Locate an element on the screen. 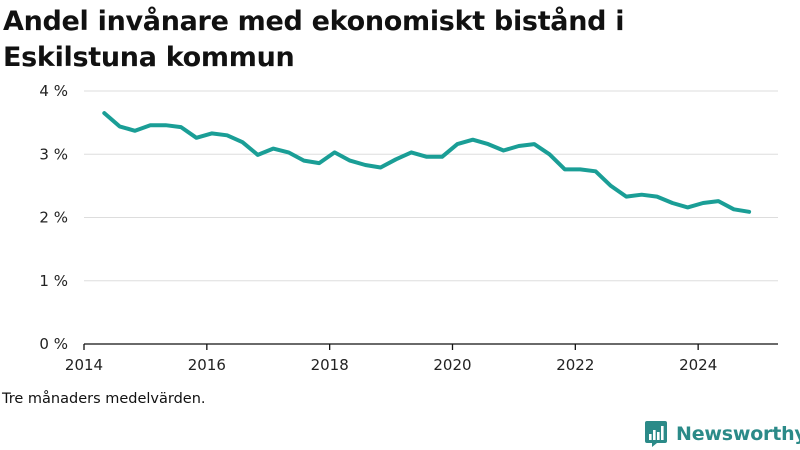  y-tick-labels: 0 % 1 % 2 % 3 % 4 % is located at coordinates (53, 217).